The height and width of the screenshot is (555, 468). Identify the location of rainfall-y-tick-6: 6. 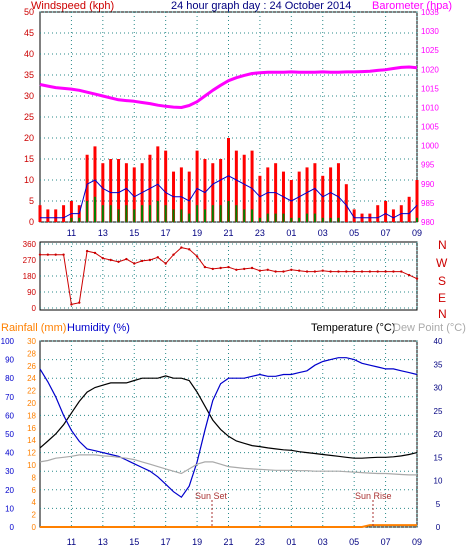
(34, 490).